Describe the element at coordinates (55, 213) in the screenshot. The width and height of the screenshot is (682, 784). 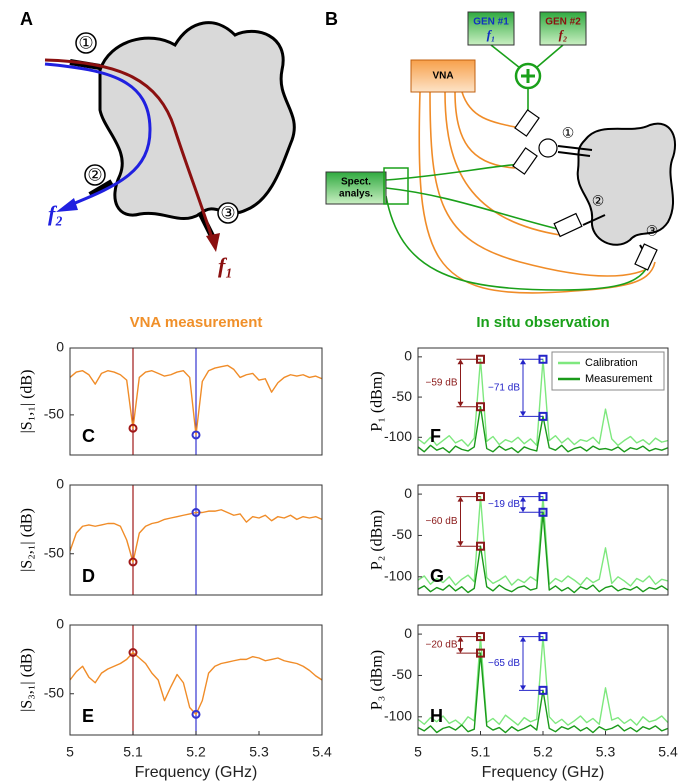
I see `output-label: f₂` at that location.